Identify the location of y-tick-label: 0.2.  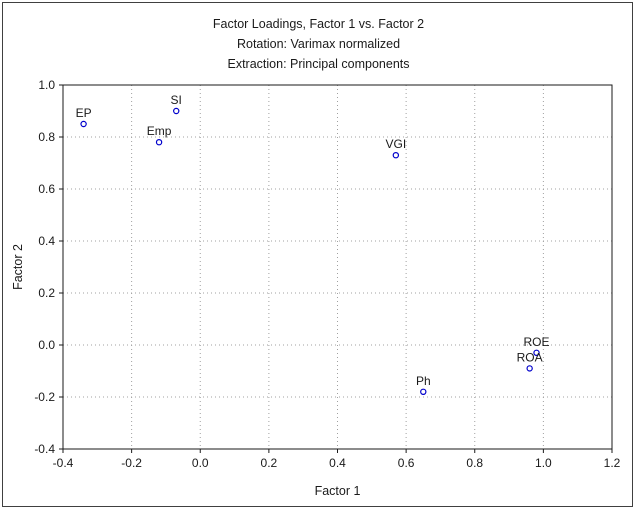
(46, 293).